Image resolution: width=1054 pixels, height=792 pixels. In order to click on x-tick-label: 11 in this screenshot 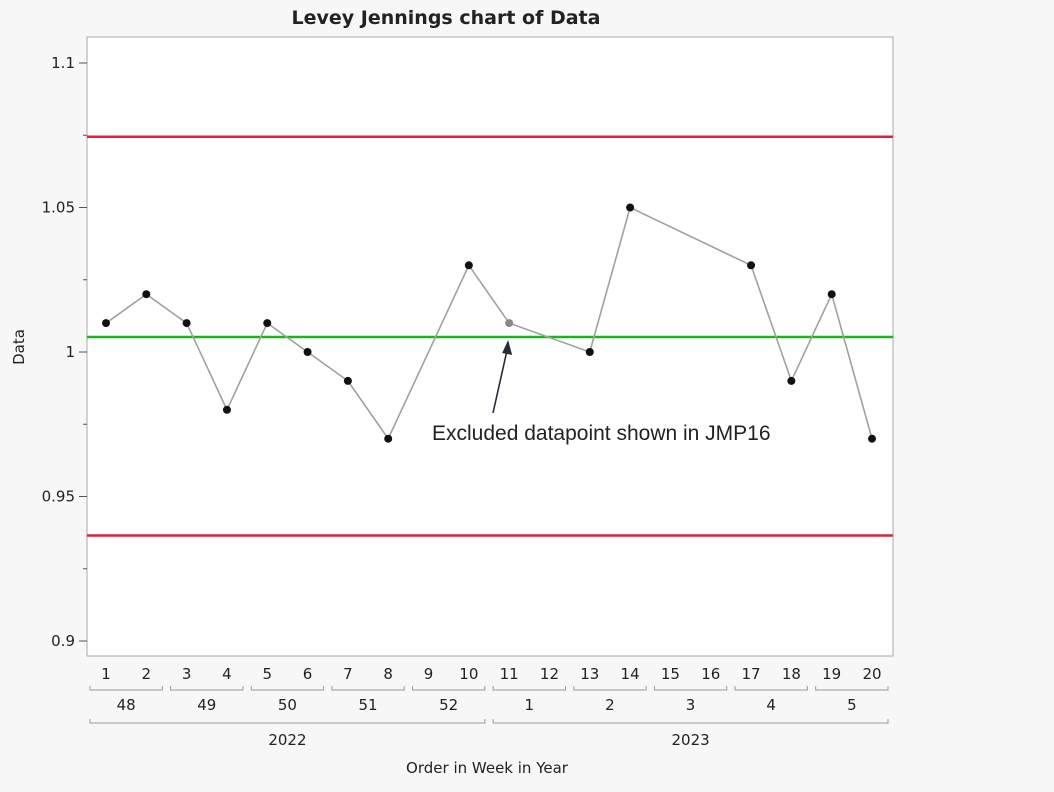, I will do `click(509, 674)`.